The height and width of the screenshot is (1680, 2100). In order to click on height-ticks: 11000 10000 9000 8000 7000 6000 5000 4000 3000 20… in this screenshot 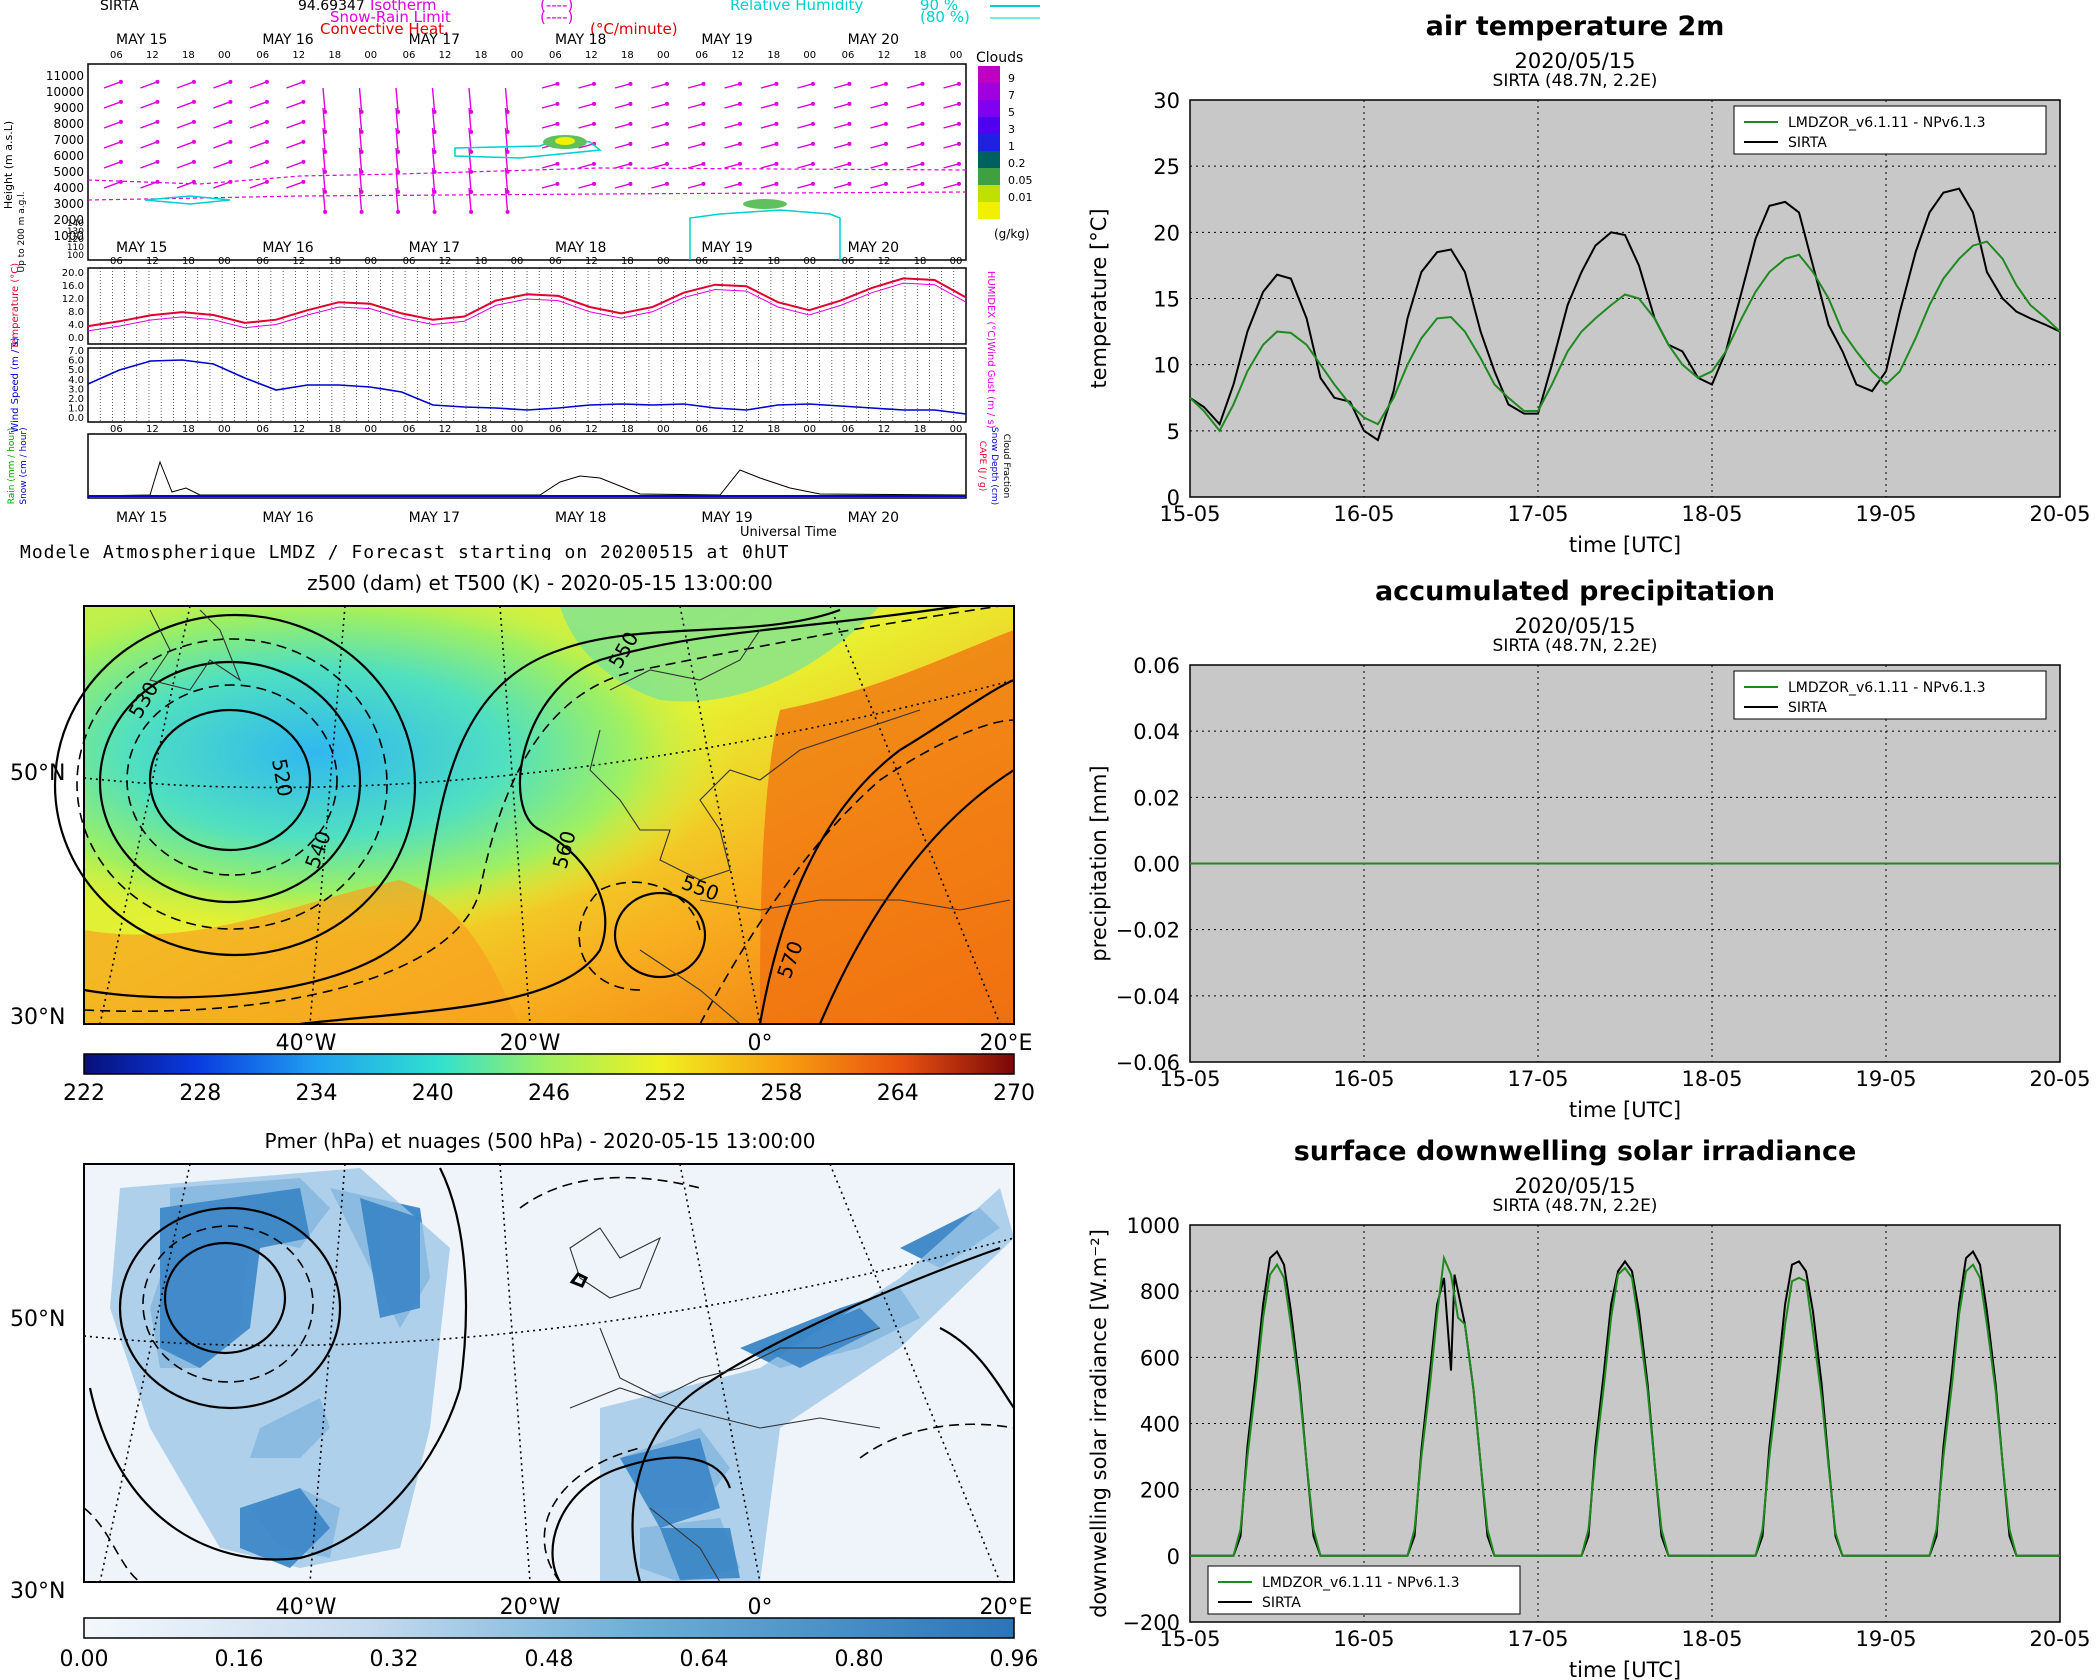, I will do `click(65, 165)`.